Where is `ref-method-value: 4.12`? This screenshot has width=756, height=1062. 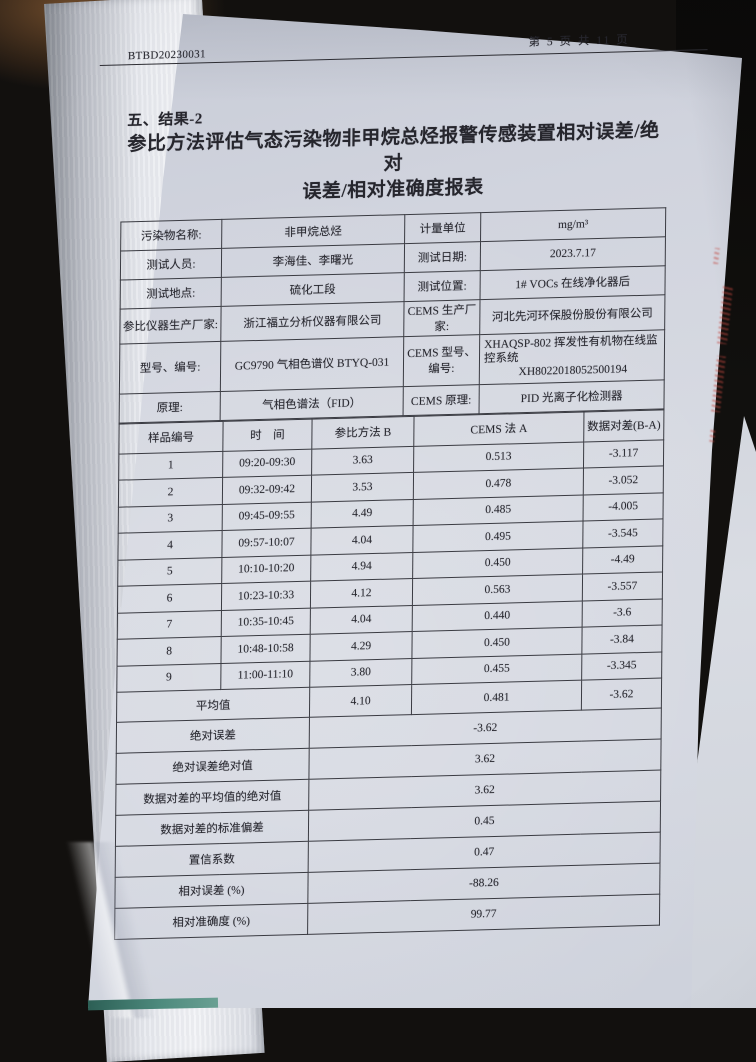
ref-method-value: 4.12 is located at coordinates (361, 593).